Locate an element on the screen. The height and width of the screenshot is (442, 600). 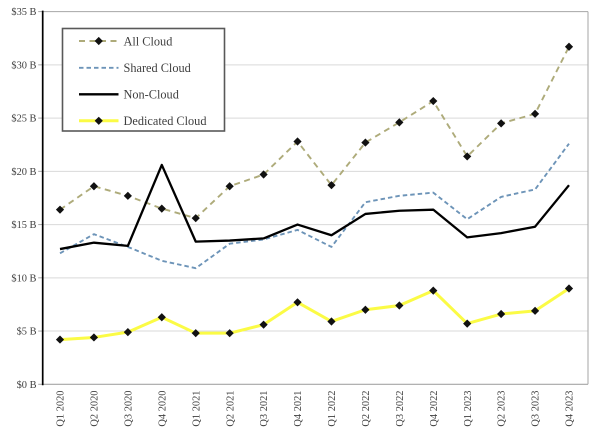
y-tick-label: $25 B is located at coordinates (23, 119).